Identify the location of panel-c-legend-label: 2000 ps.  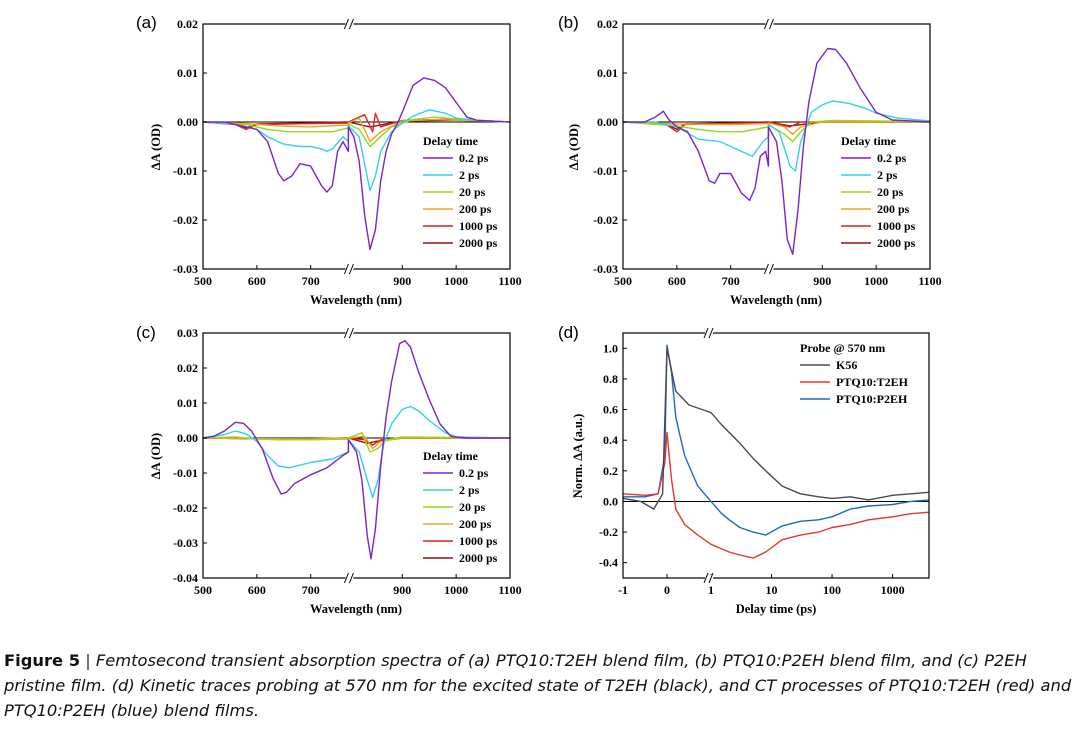
(478, 558).